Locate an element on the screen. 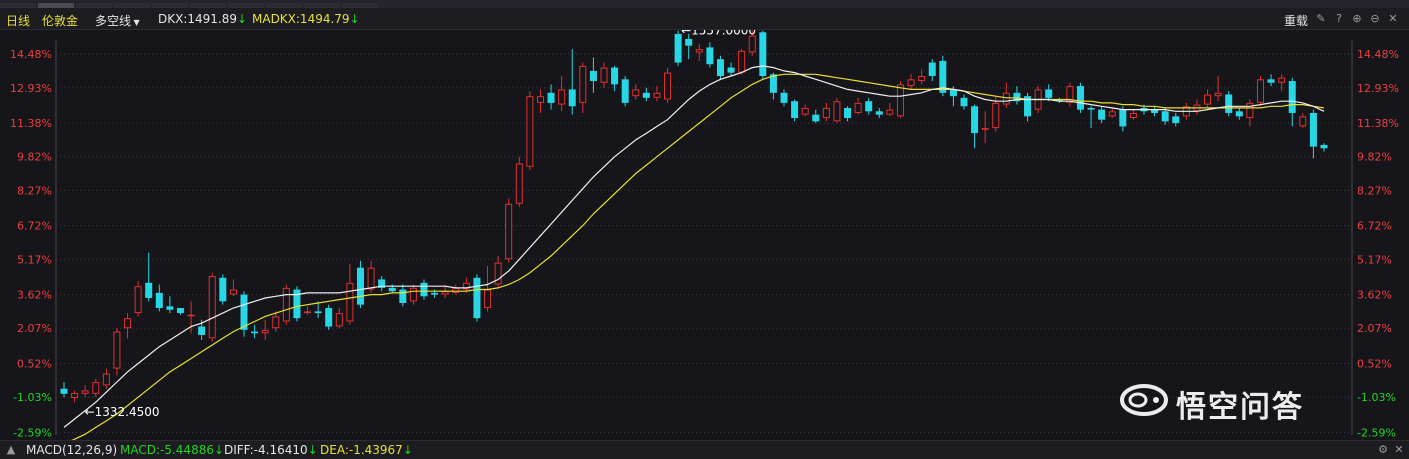 This screenshot has width=1409, height=459. question-icon: ? is located at coordinates (1339, 18).